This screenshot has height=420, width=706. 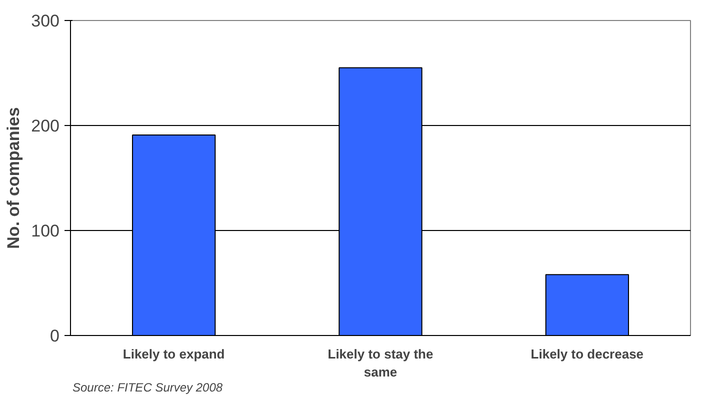 What do you see at coordinates (147, 387) in the screenshot?
I see `source-note: Source: FITEC Survey 2008` at bounding box center [147, 387].